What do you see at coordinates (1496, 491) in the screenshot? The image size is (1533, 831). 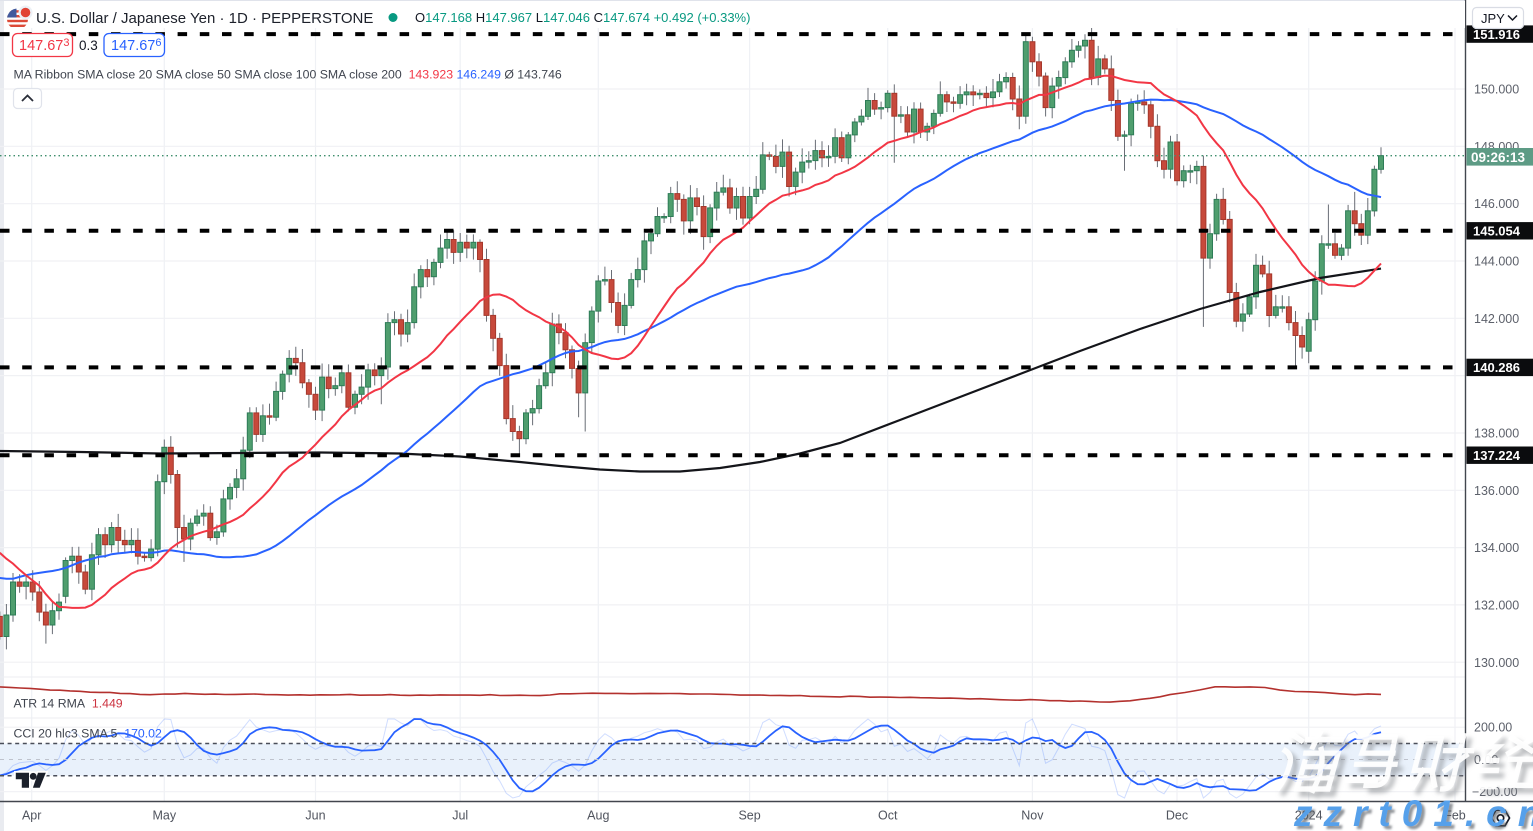 I see `svg-text: 136.000` at bounding box center [1496, 491].